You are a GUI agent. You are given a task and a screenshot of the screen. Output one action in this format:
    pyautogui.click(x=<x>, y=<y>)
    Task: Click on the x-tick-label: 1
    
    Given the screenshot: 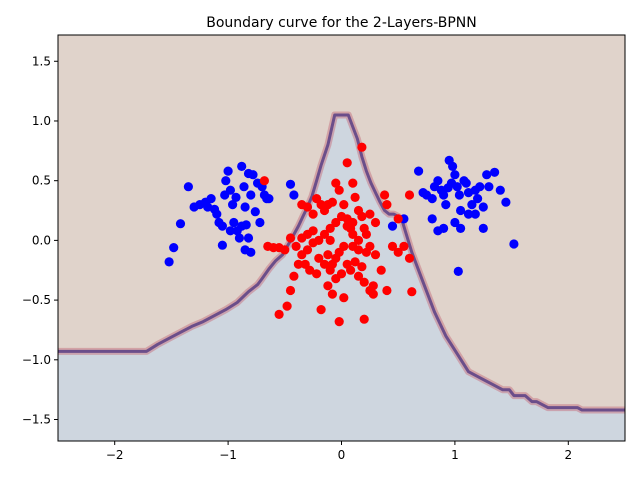 What is the action you would take?
    pyautogui.click(x=455, y=455)
    